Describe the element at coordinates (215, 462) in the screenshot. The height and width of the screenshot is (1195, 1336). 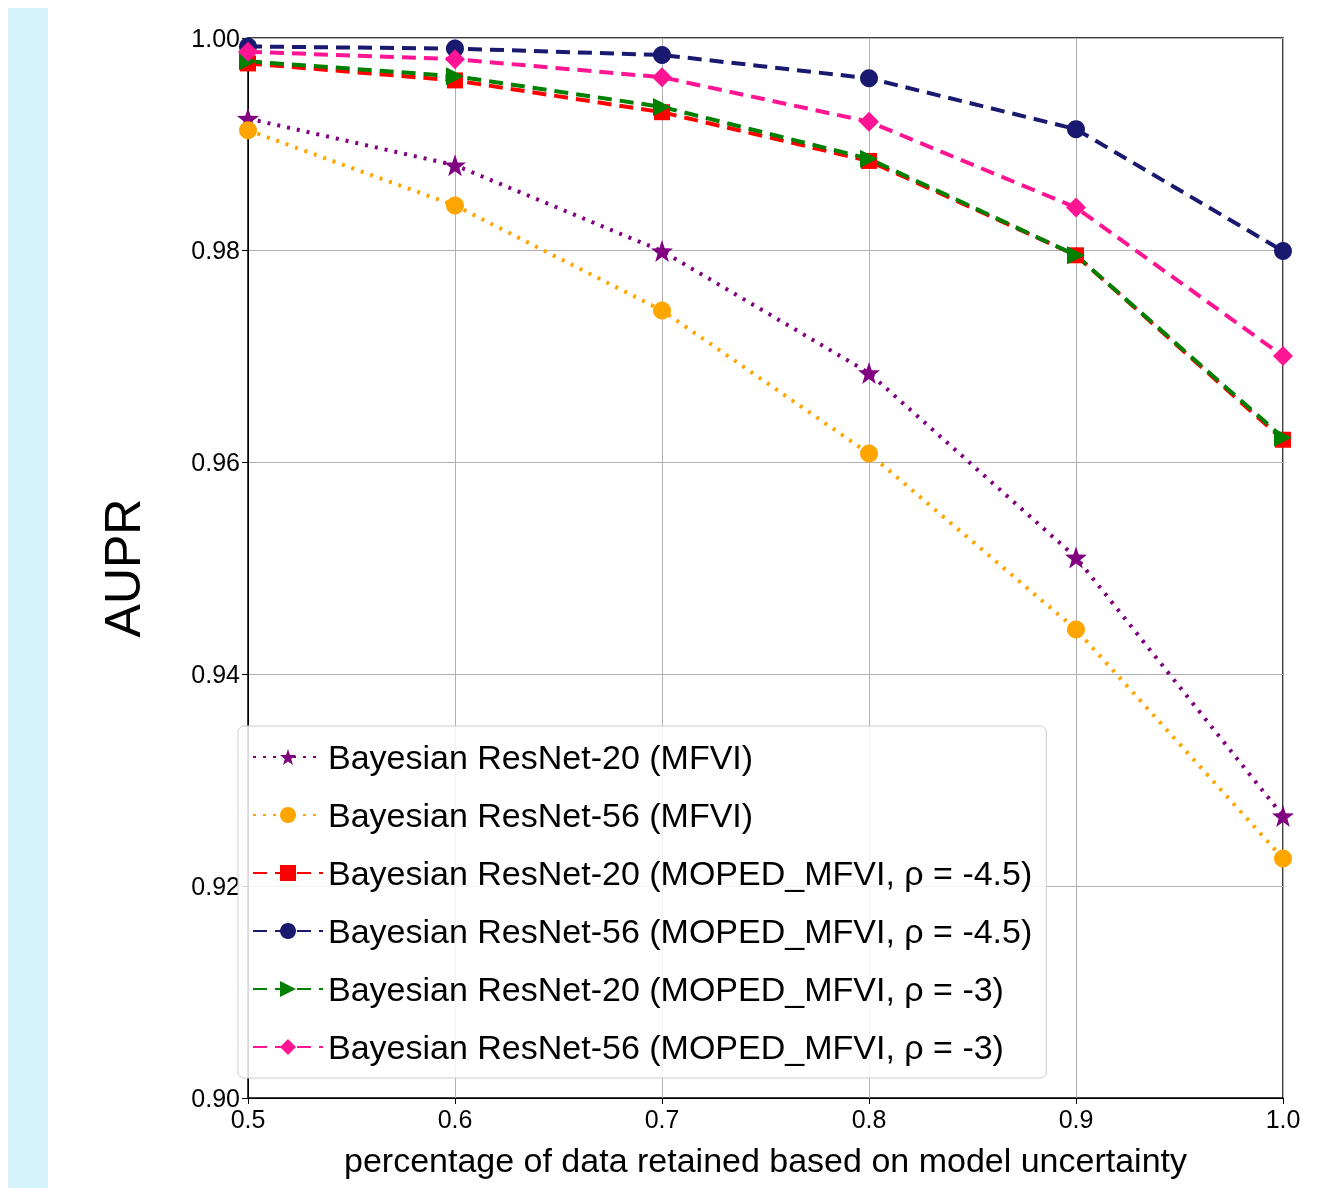
I see `y-tick-label: 0.96` at that location.